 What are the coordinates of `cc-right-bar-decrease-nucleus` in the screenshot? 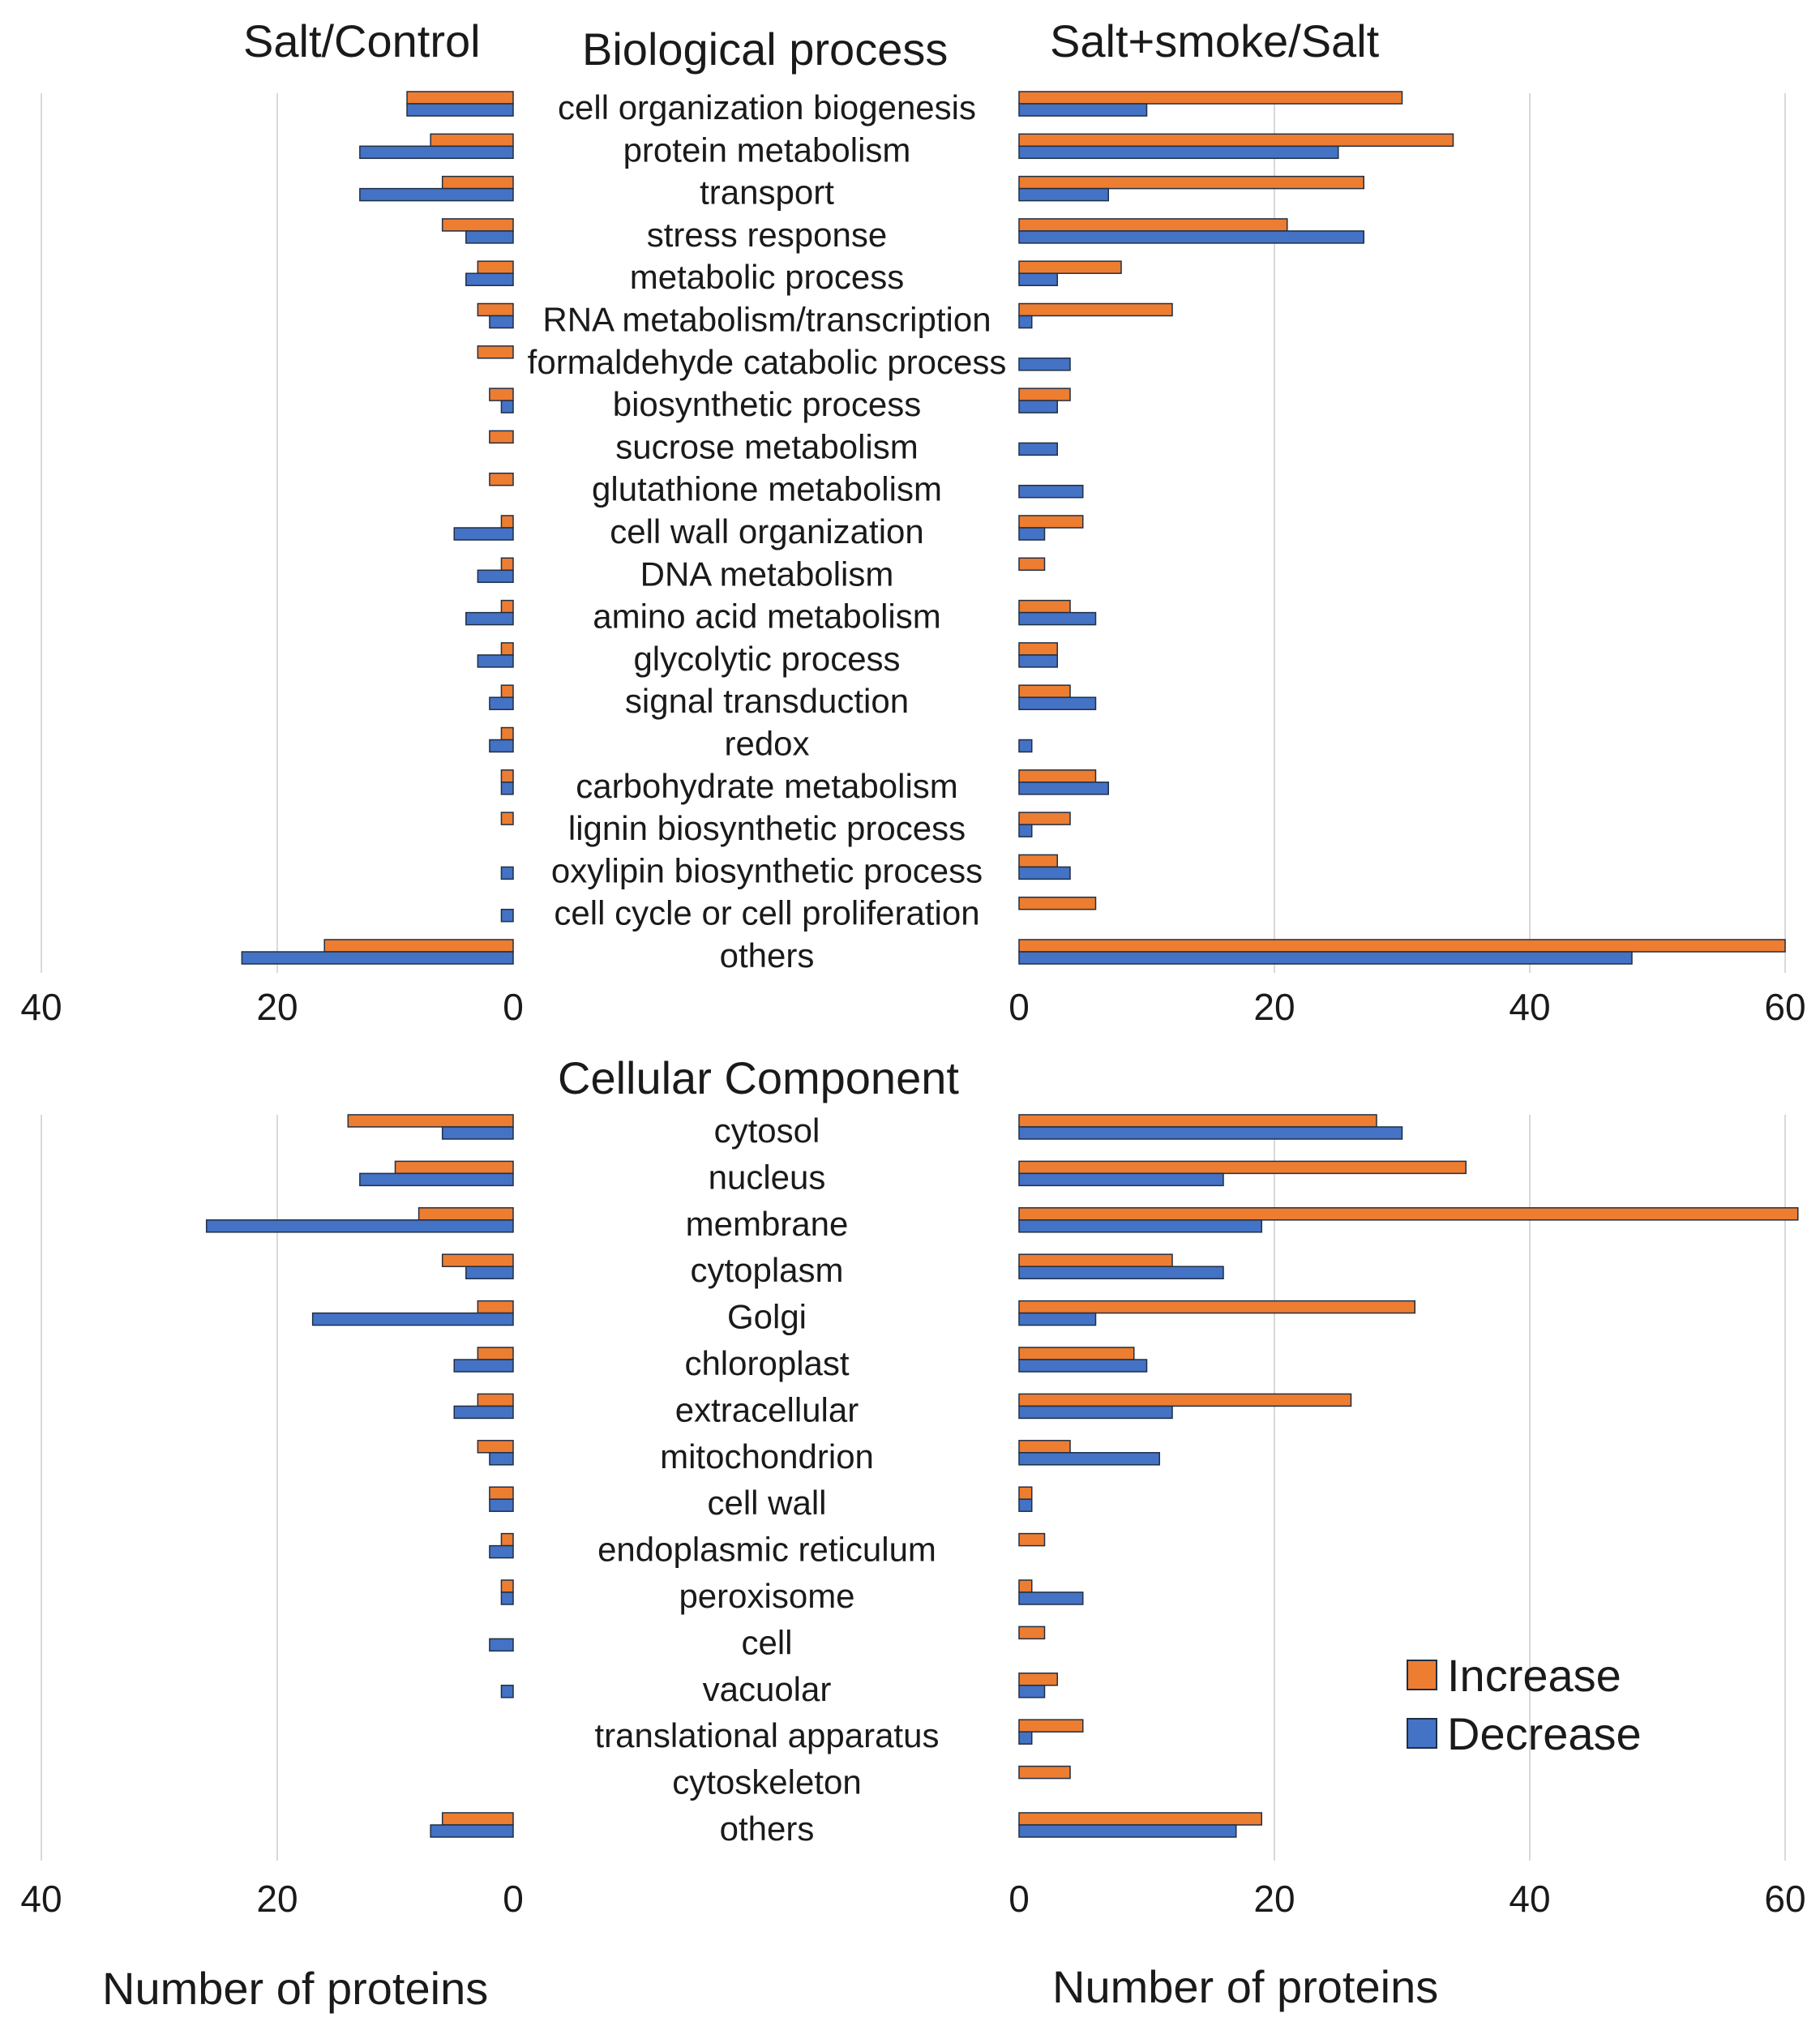 It's located at (1121, 1179).